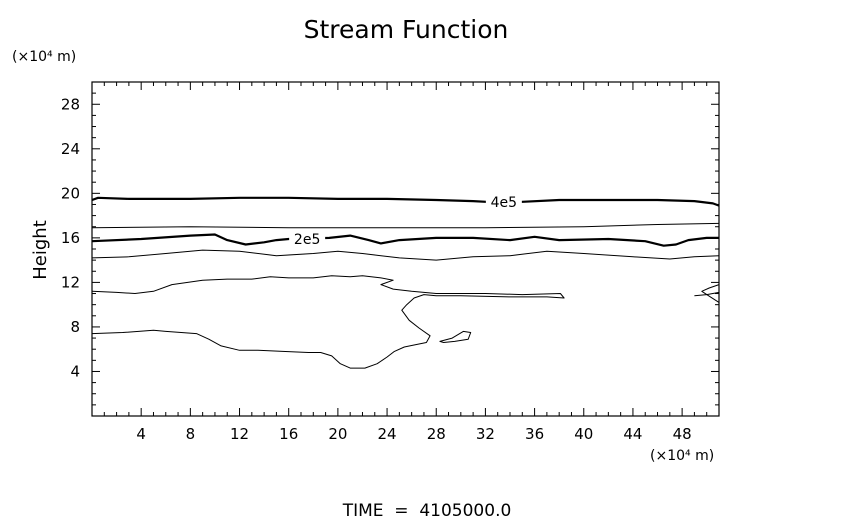 The image size is (854, 519). I want to click on y-unit-label: (×10⁴ m), so click(44, 57).